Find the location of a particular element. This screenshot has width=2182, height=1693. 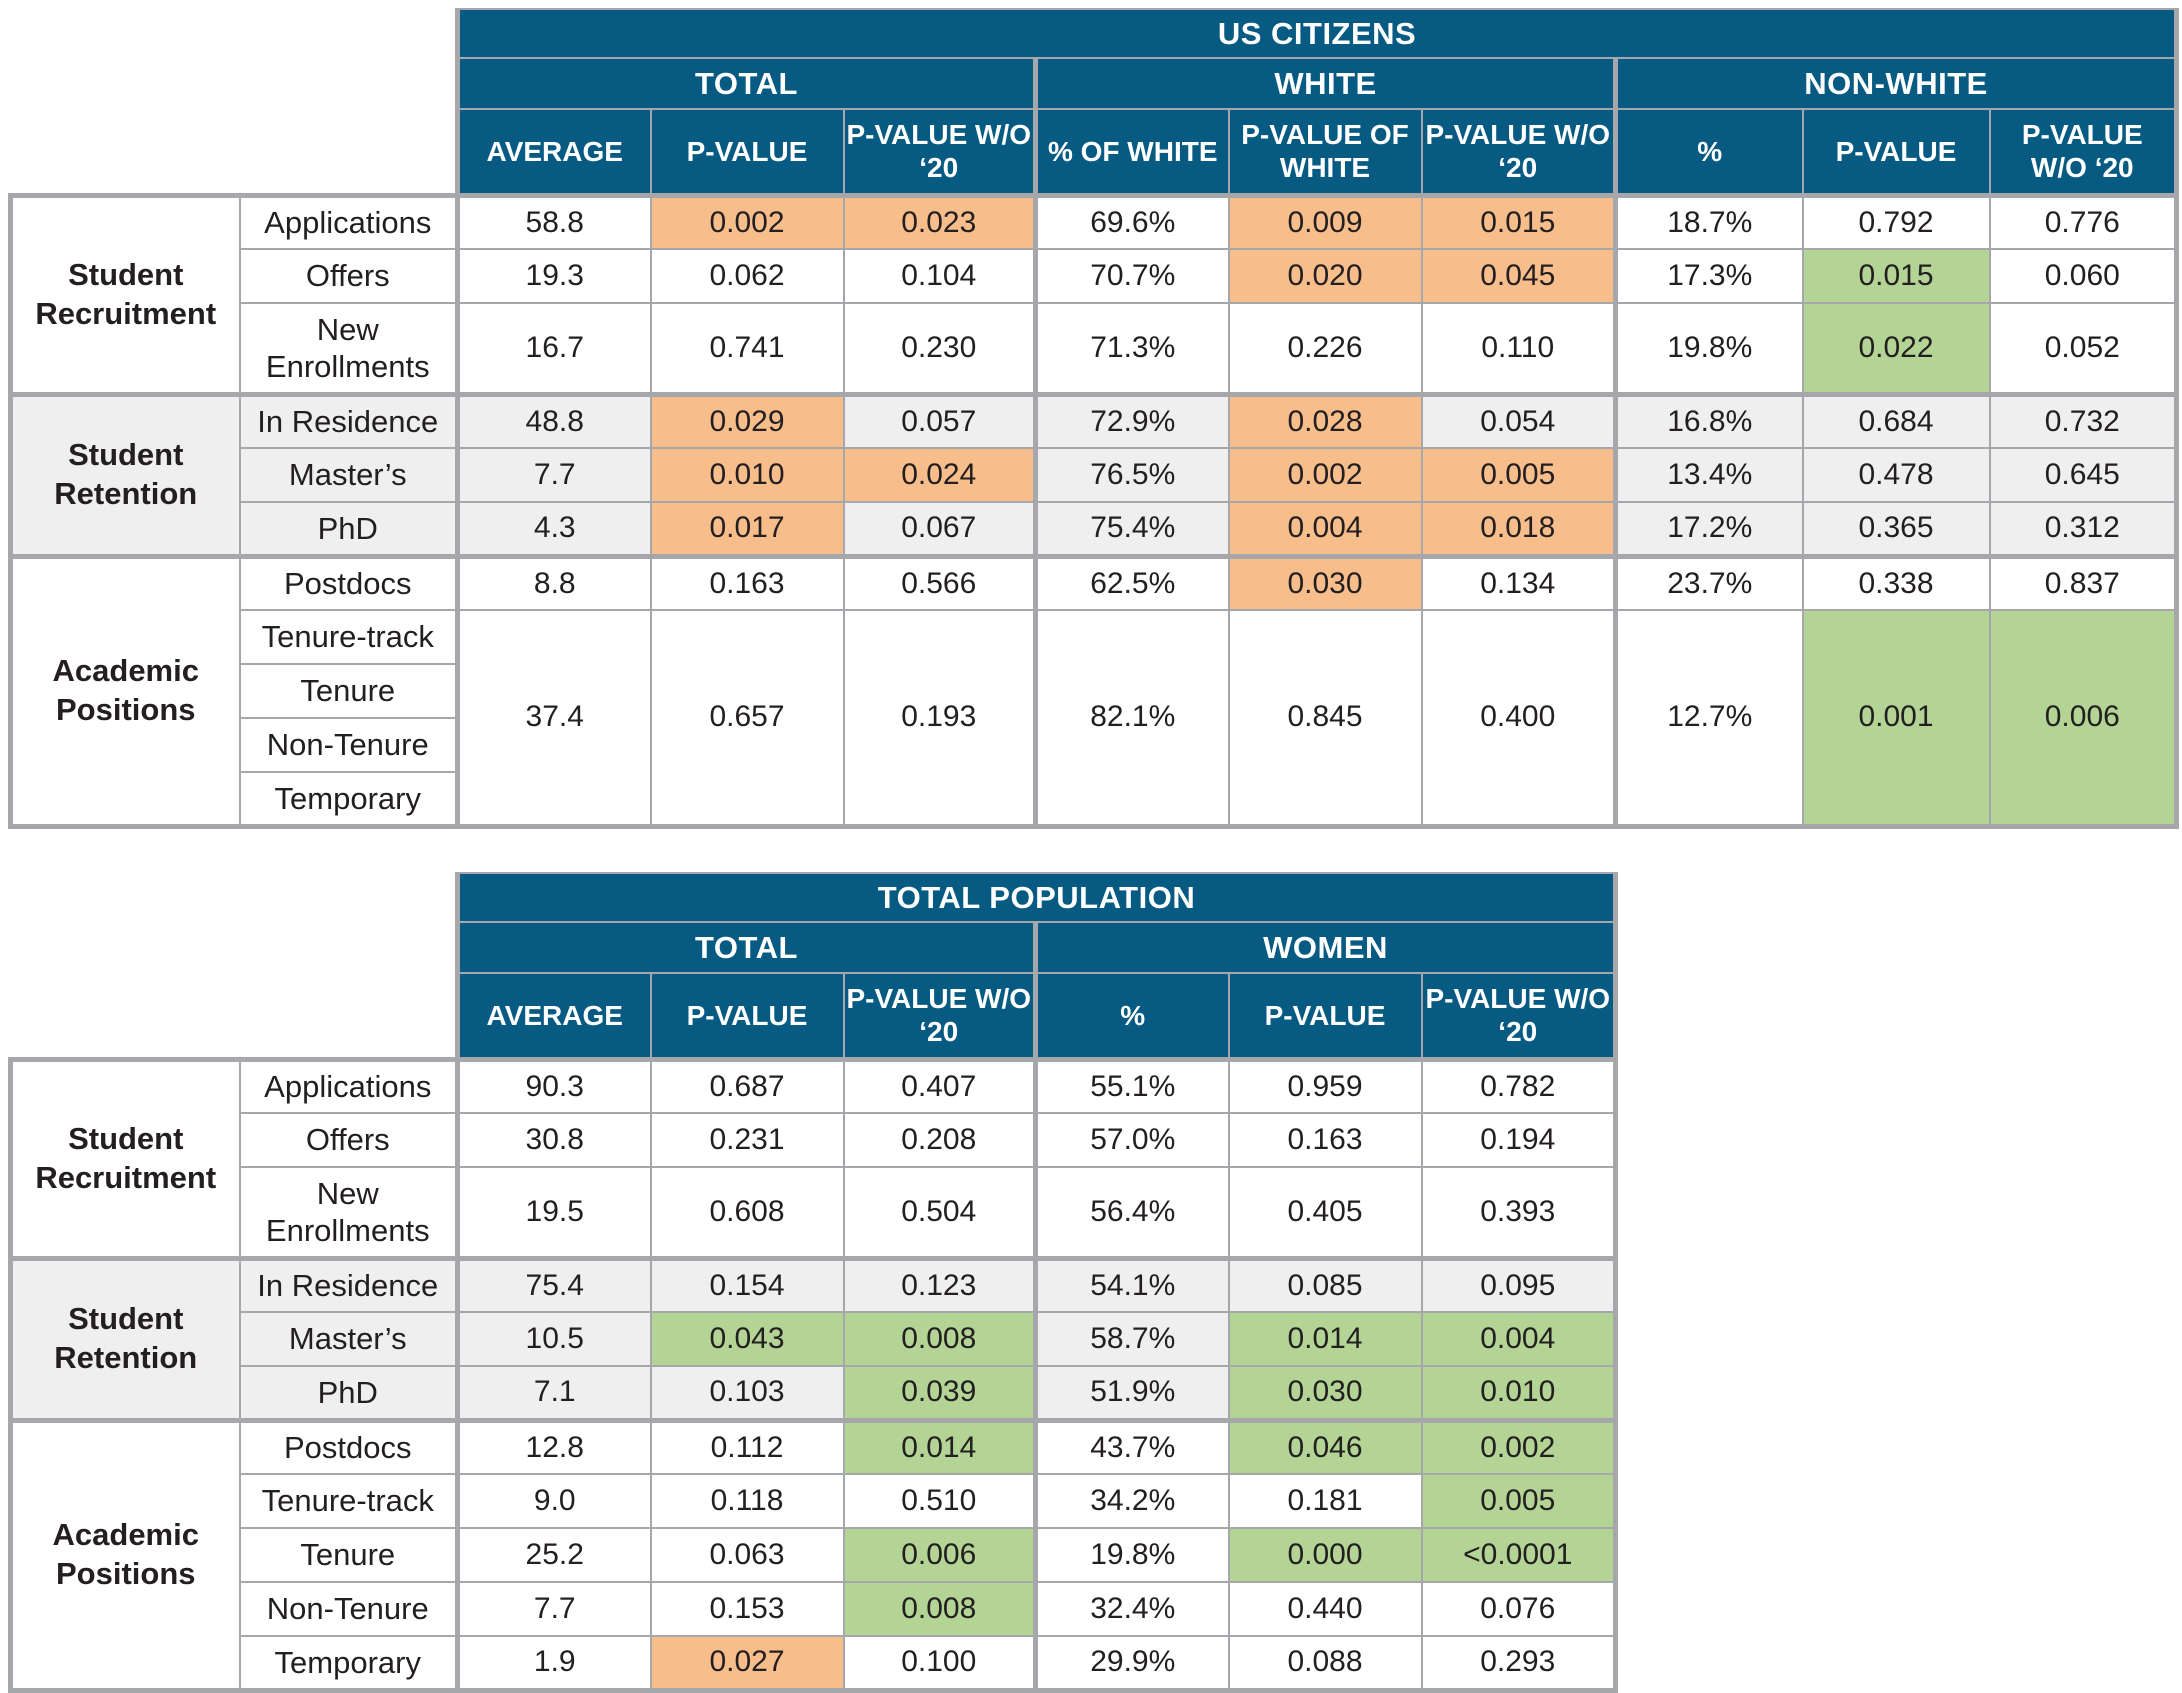

value-cell: 43.7% is located at coordinates (1131, 1446).